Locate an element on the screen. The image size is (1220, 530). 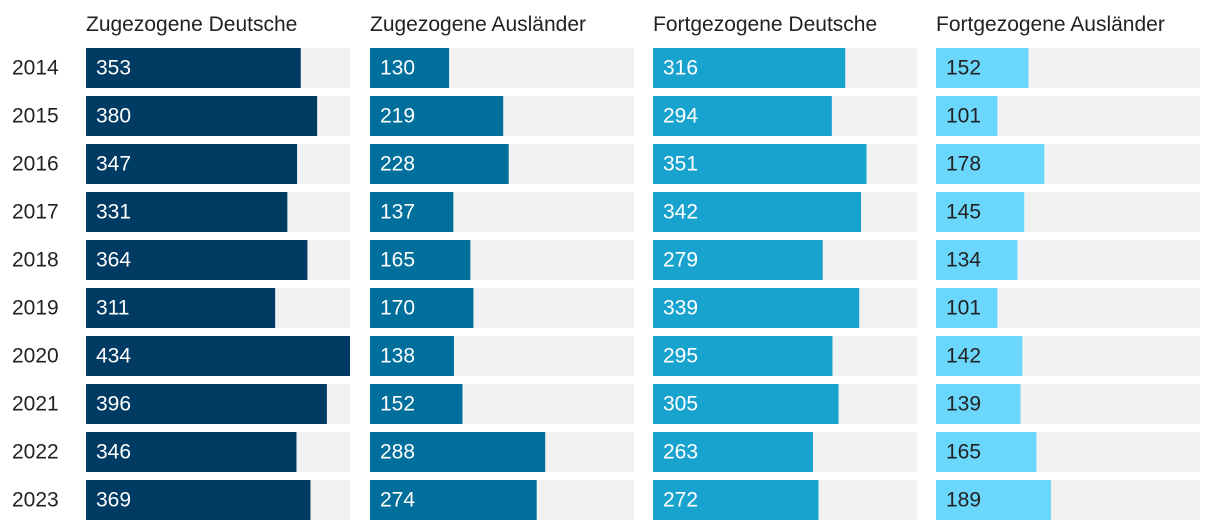
bar-1-2017 is located at coordinates (187, 212).